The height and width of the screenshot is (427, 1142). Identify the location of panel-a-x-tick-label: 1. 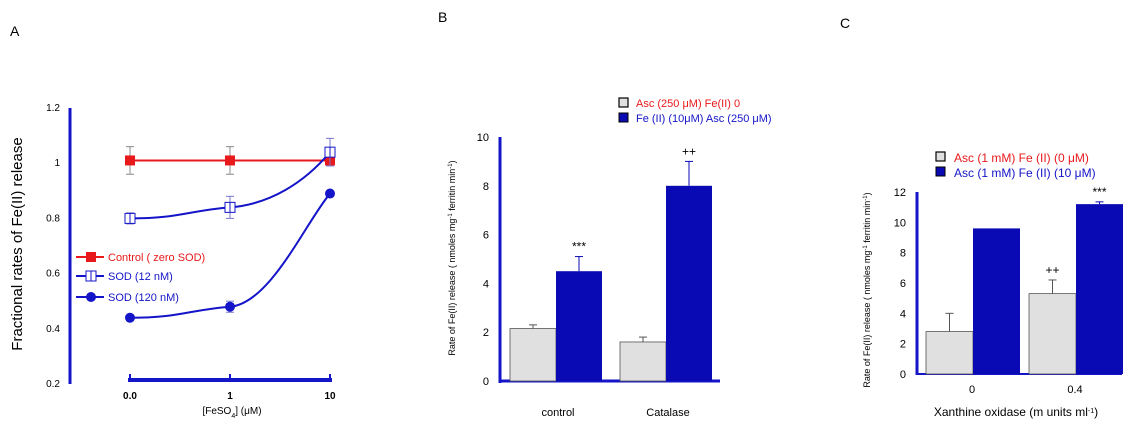
(230, 396).